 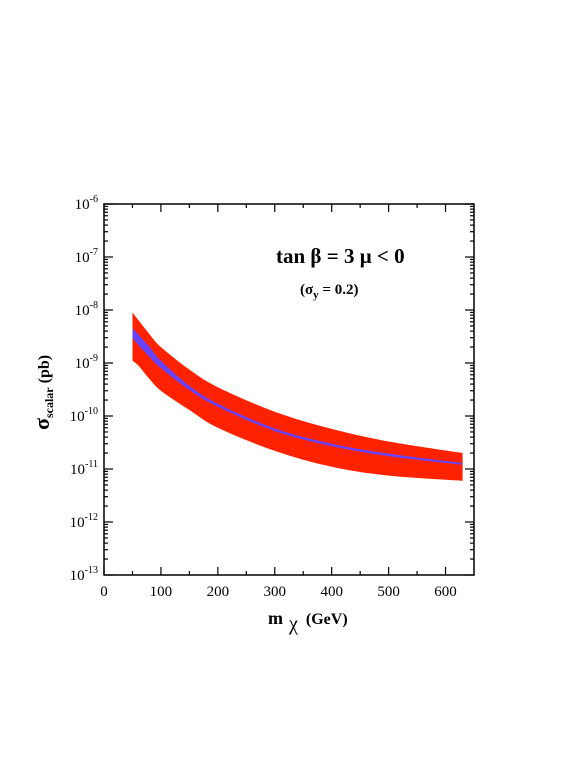 What do you see at coordinates (275, 618) in the screenshot?
I see `x-axis-label-main: m` at bounding box center [275, 618].